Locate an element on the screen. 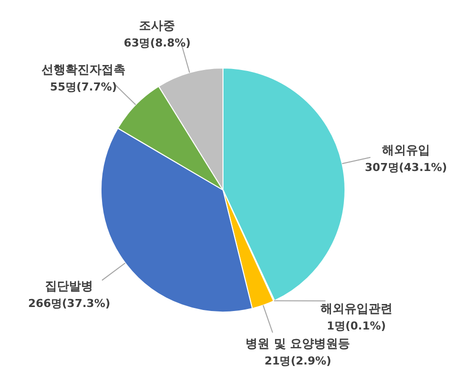 The height and width of the screenshot is (390, 456). slice-label: 선행확진자접촉 is located at coordinates (83, 69).